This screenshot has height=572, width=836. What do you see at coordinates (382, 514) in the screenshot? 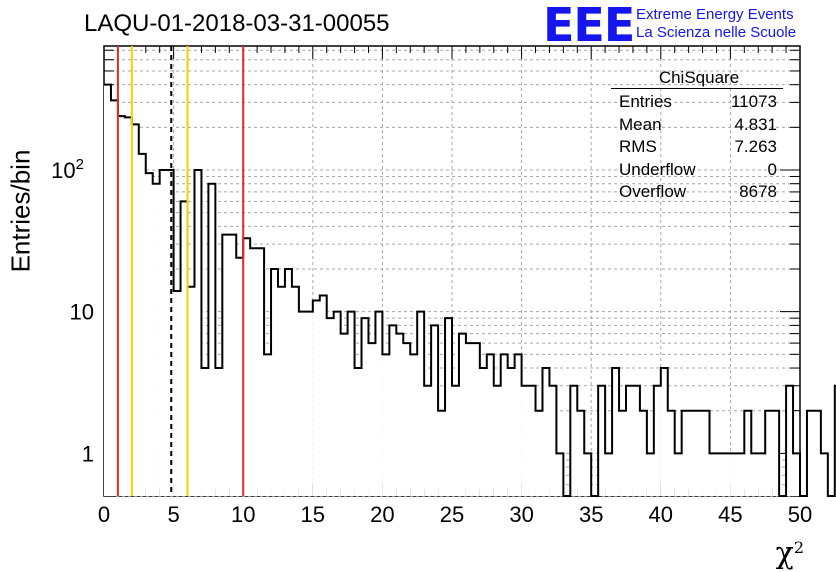
I see `x-tick-label: 20` at bounding box center [382, 514].